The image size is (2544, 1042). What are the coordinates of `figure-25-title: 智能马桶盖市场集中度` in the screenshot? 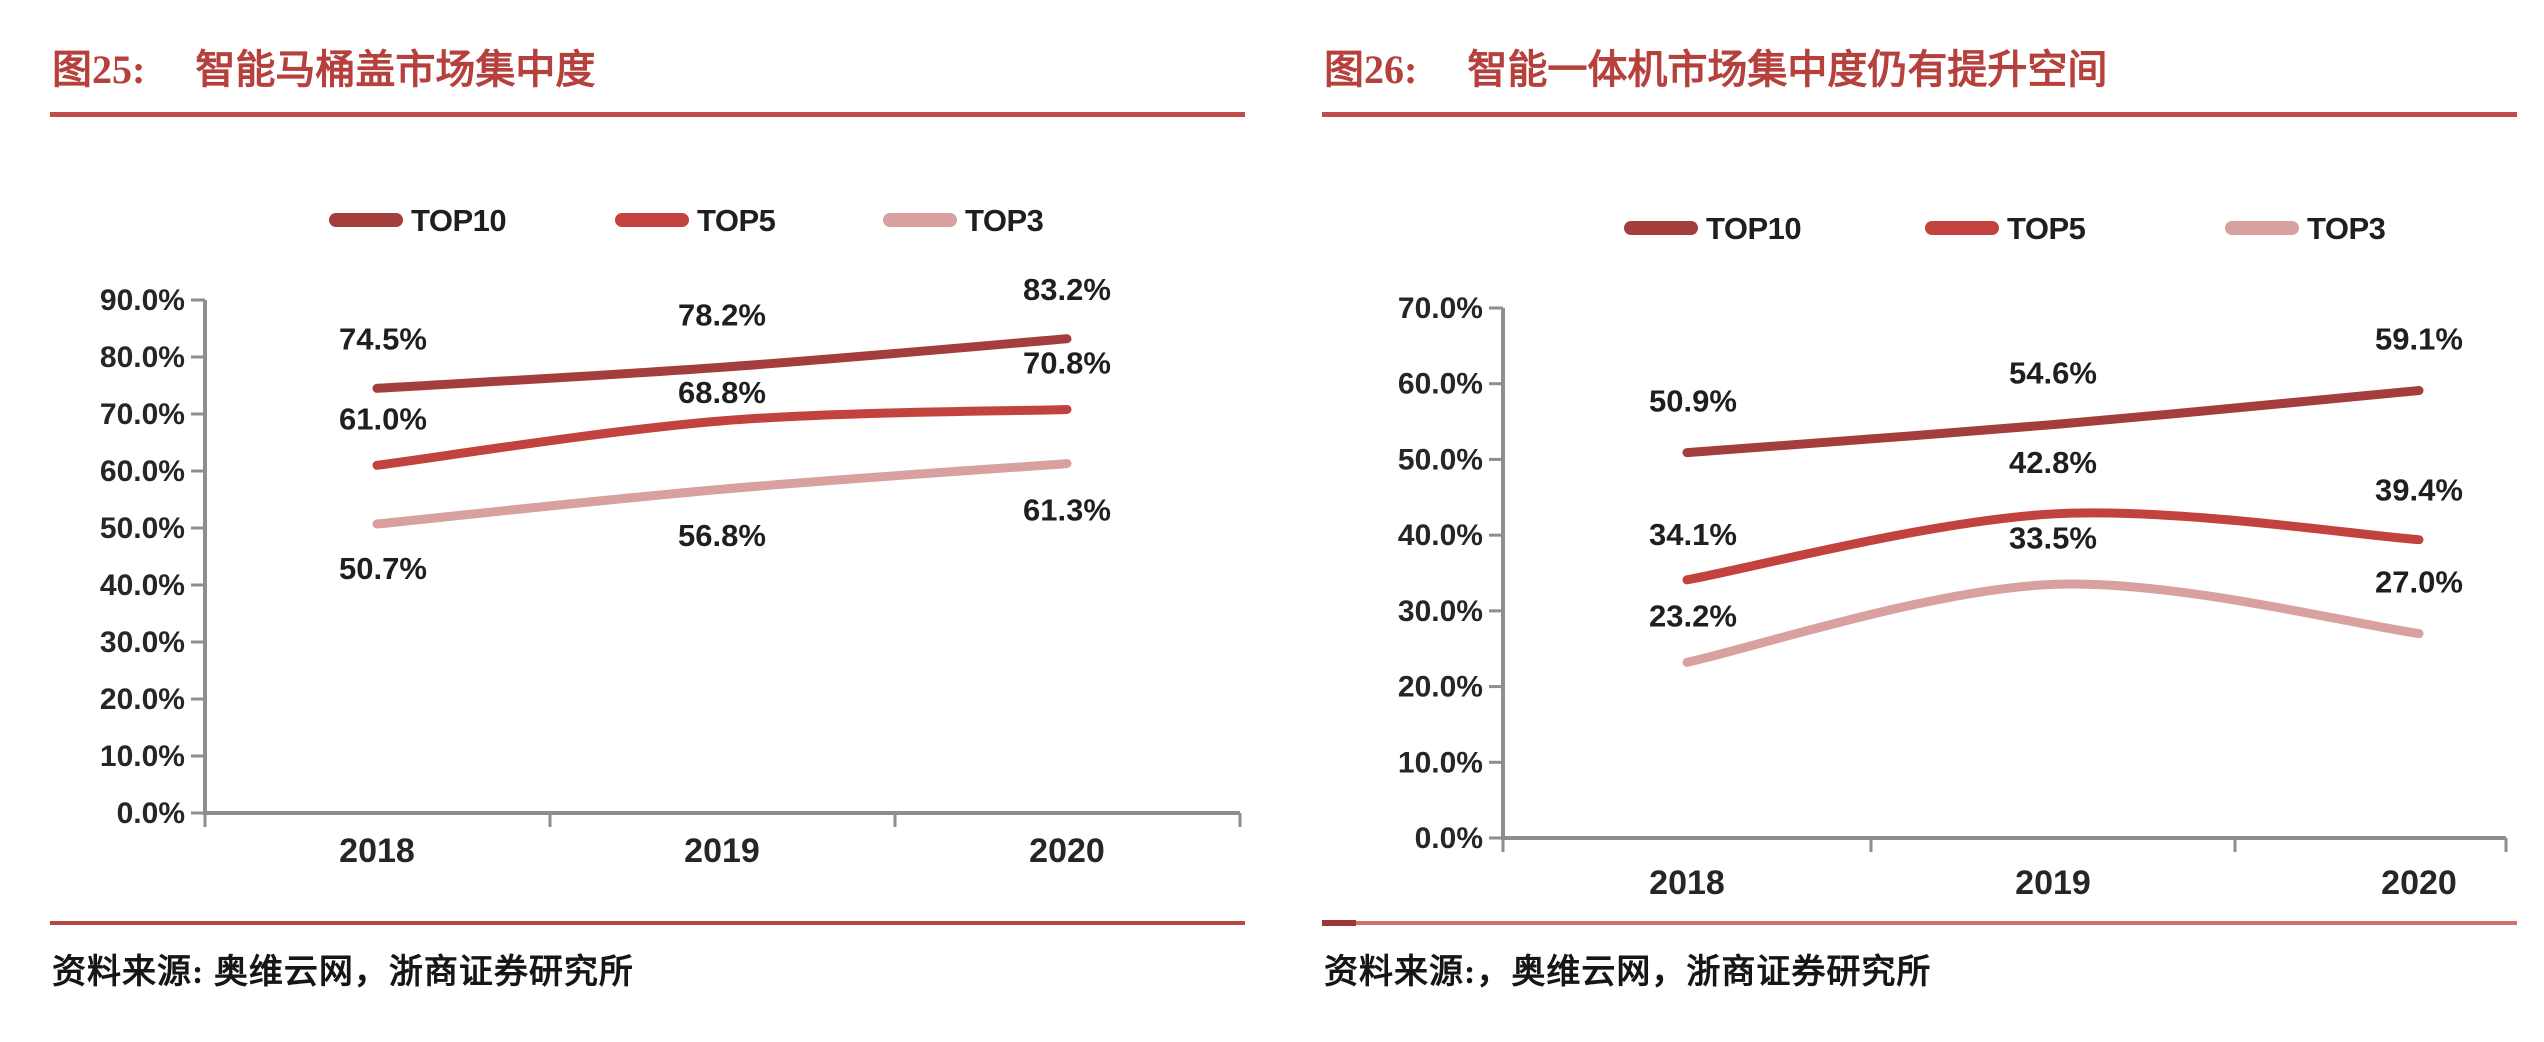 It's located at (395, 69).